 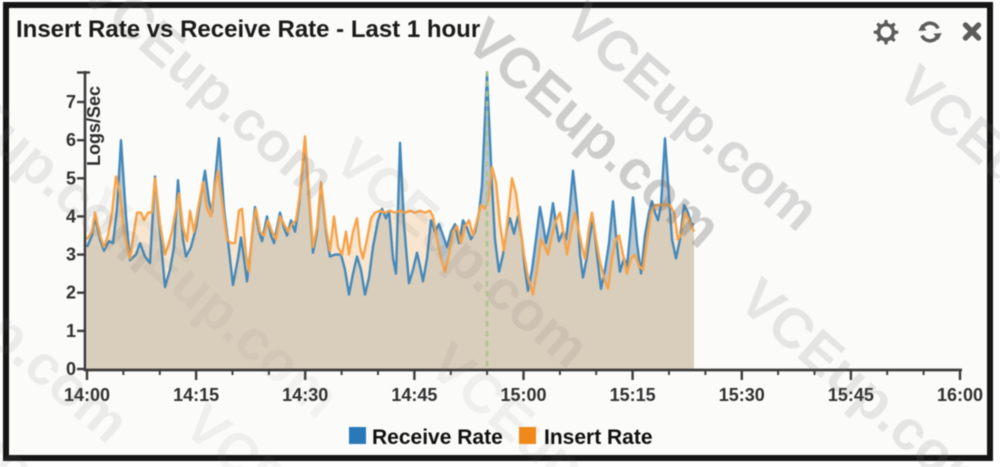 What do you see at coordinates (71, 216) in the screenshot?
I see `svg-text: 4` at bounding box center [71, 216].